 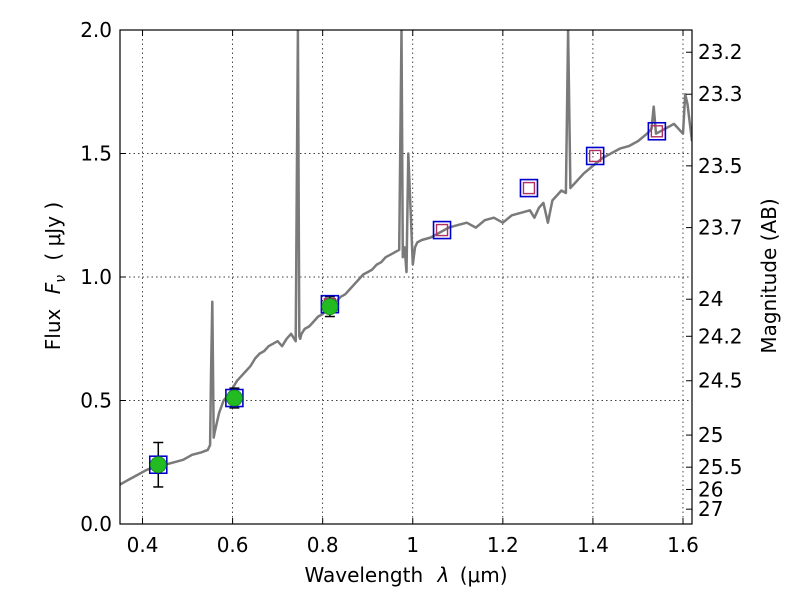 I want to click on x-axis-label: Wavelength λ (μm), so click(x=405, y=575).